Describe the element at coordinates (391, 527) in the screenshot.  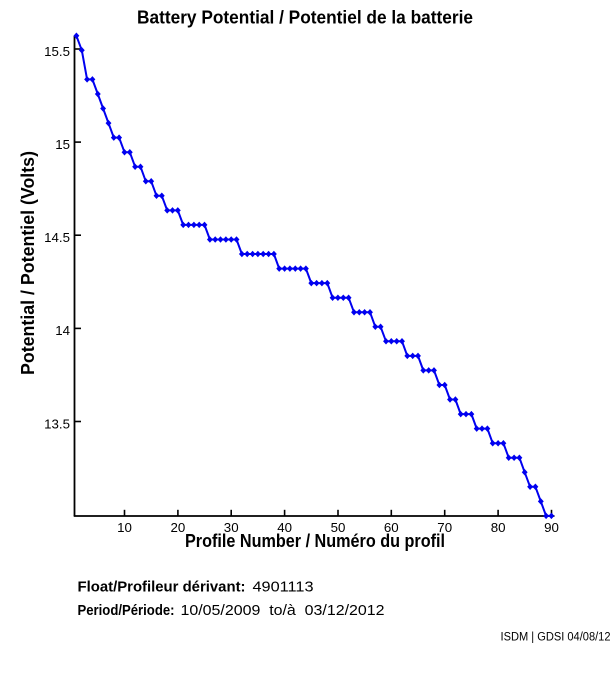
I see `svg-text: 60` at that location.